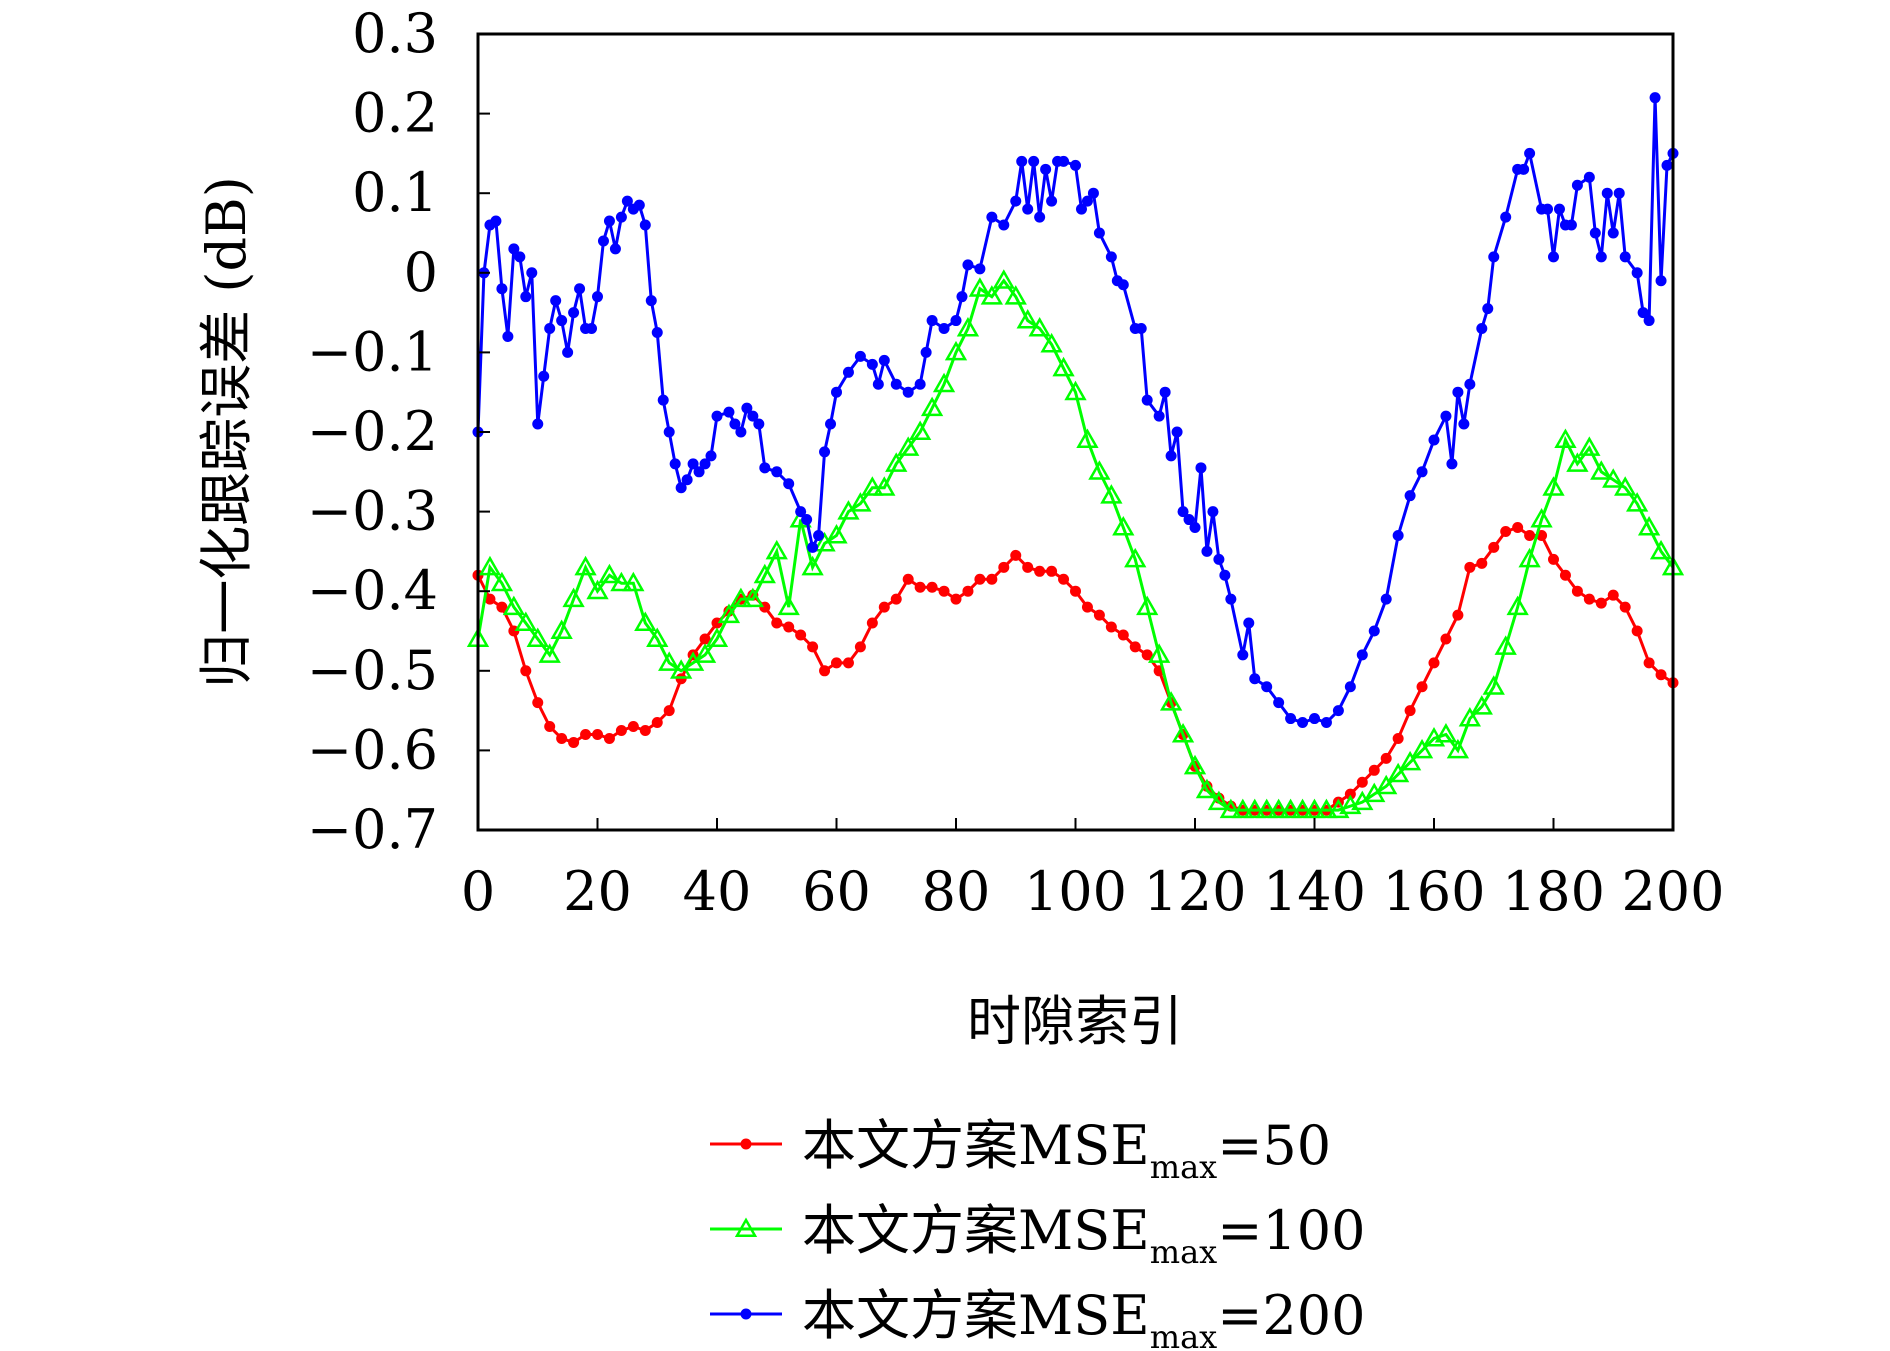  I want to click on x-tick-label: 0, so click(478, 891).